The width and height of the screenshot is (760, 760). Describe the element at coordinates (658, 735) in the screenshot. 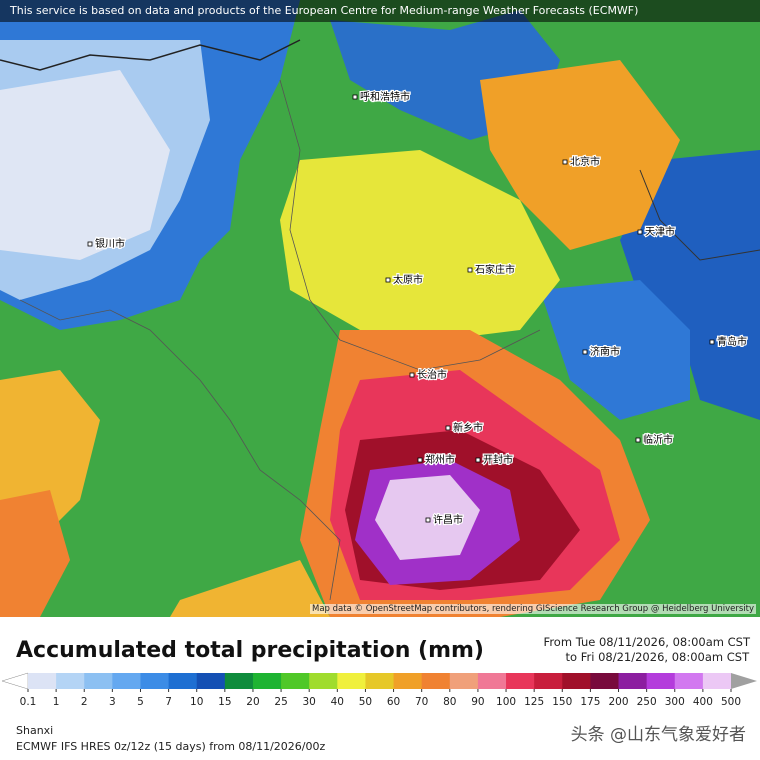

I see `watermark: 头条 @山东气象爱好者` at that location.